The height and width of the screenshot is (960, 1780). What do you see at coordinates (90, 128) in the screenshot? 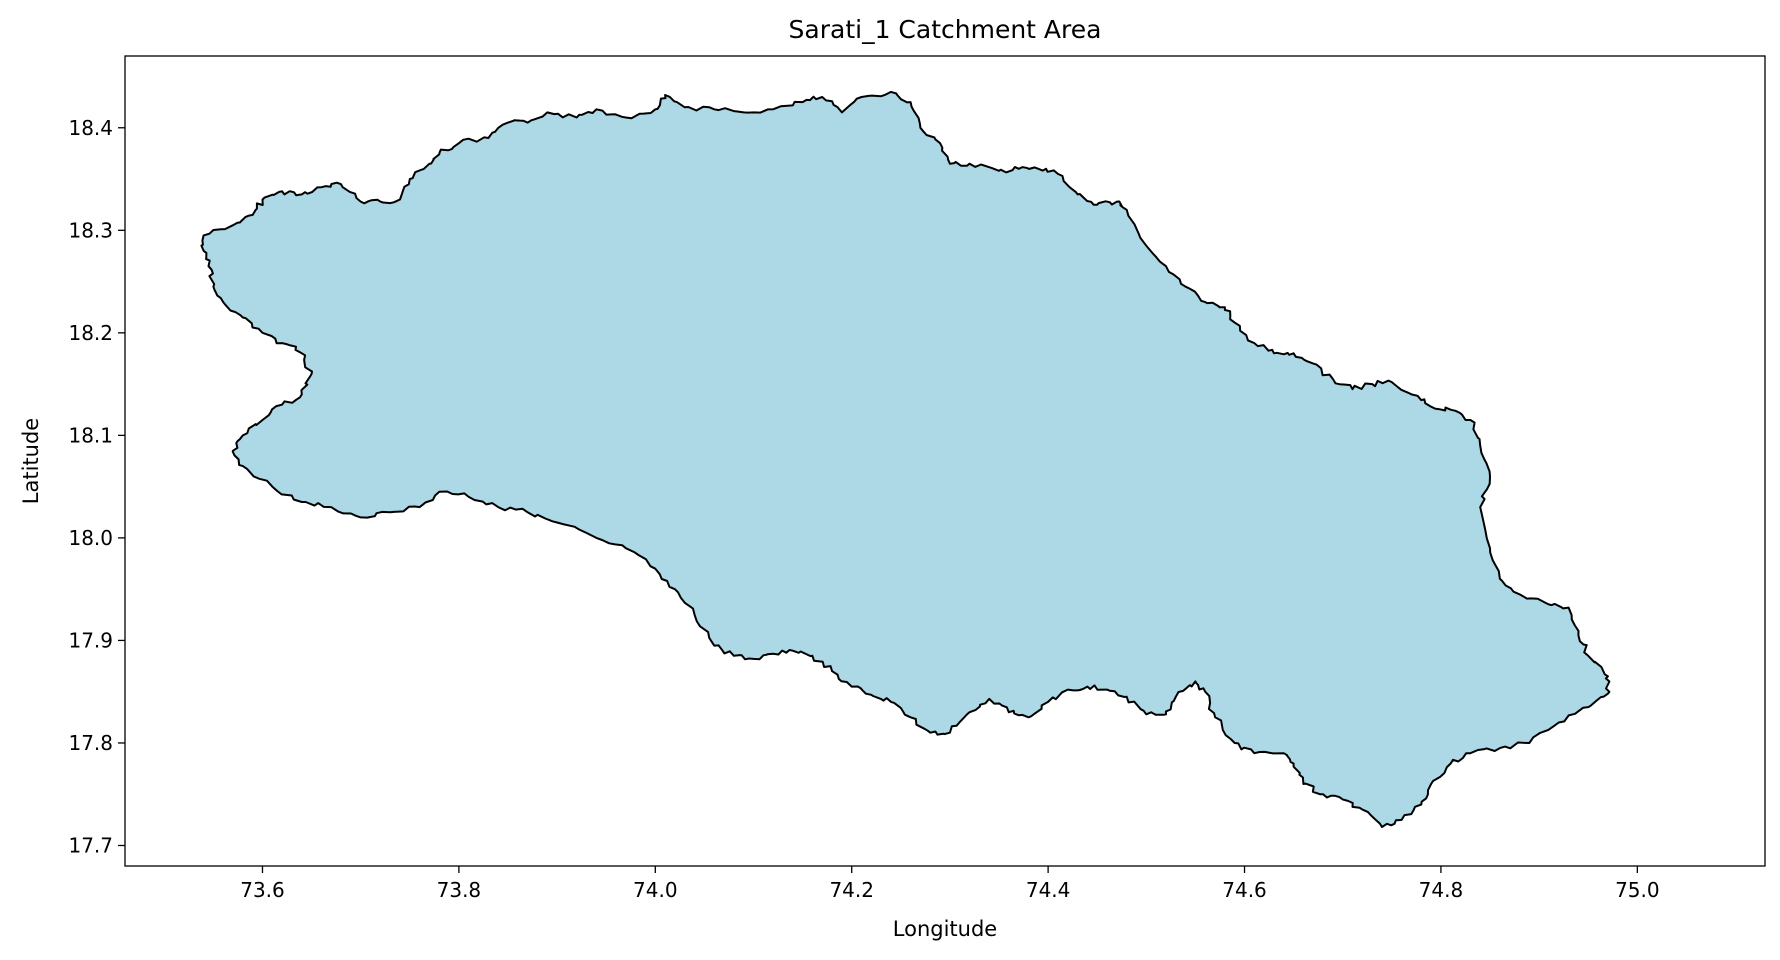
I see `y-tick-label: 18.4` at bounding box center [90, 128].